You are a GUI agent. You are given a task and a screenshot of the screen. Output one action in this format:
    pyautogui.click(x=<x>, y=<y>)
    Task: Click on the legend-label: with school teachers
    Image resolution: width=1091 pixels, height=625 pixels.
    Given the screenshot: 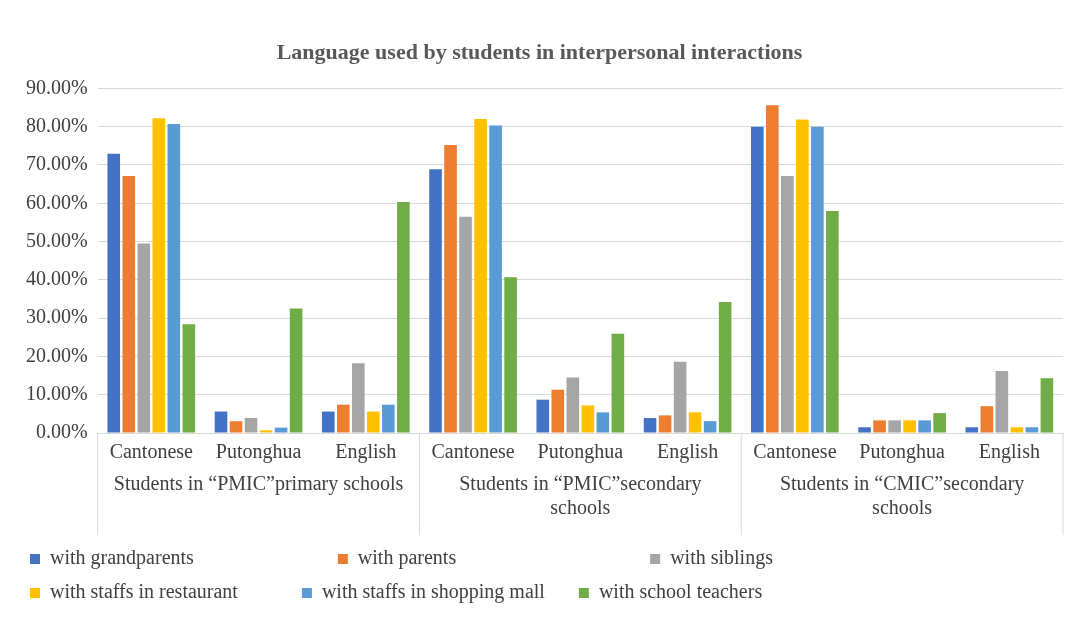 What is the action you would take?
    pyautogui.click(x=730, y=591)
    